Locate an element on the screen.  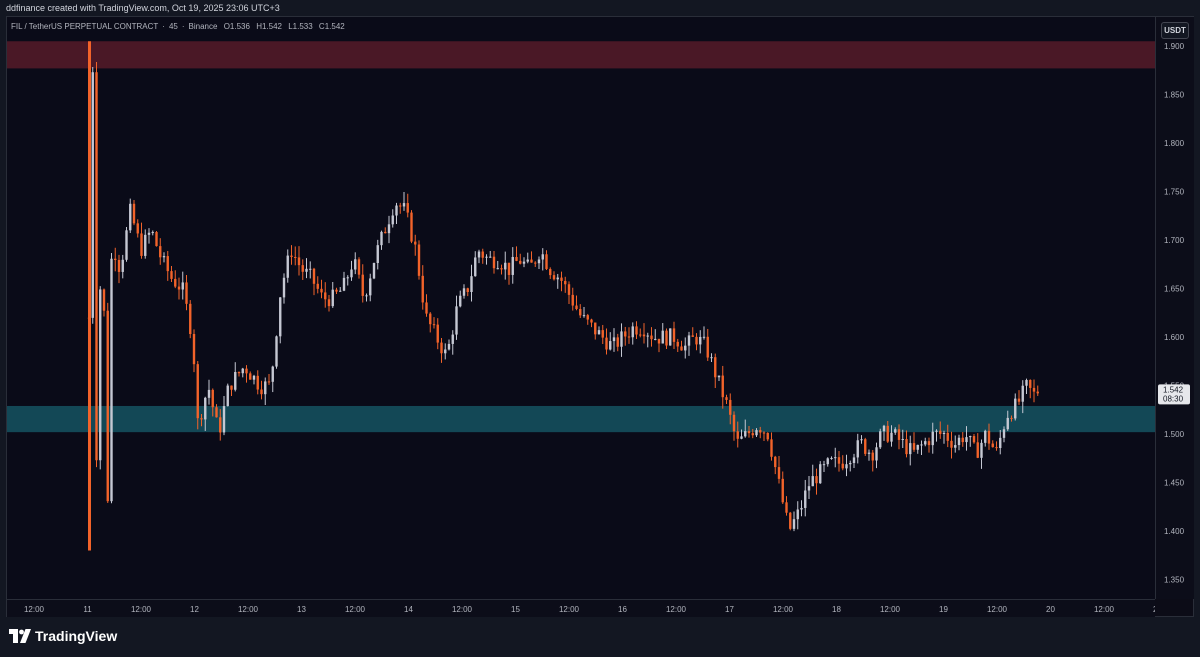
x-tick-label: 11 is located at coordinates (87, 609).